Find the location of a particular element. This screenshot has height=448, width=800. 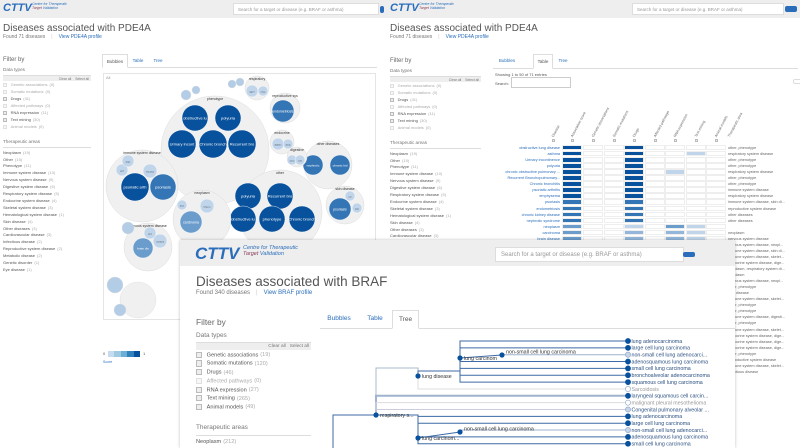

data-type-filter: Genetic associations (0) is located at coordinates (415, 85).